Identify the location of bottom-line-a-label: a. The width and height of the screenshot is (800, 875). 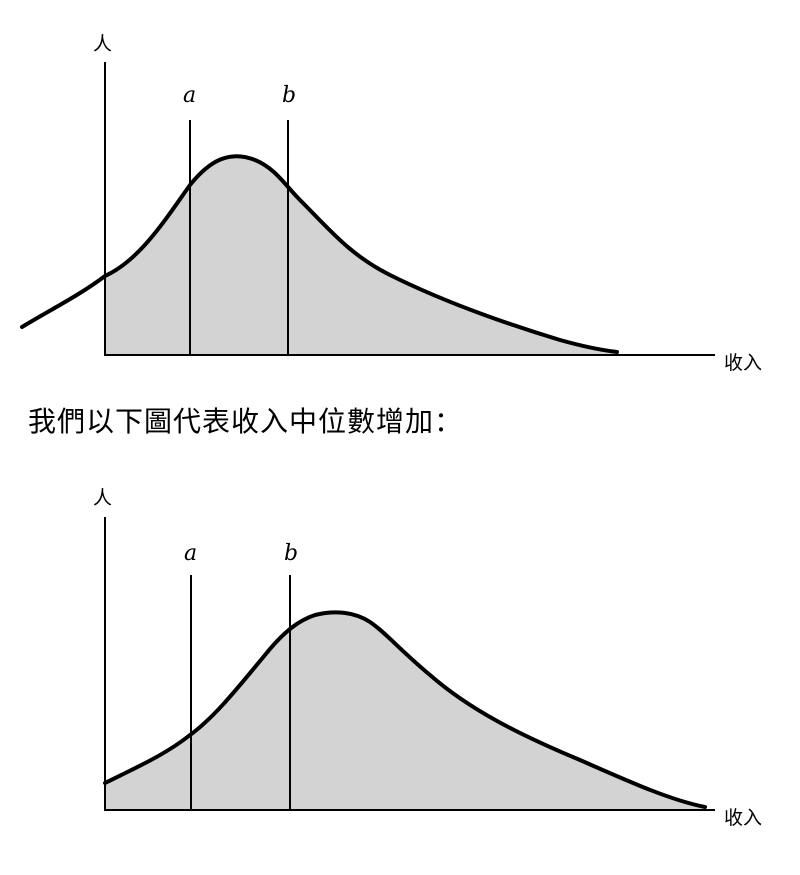
(190, 553).